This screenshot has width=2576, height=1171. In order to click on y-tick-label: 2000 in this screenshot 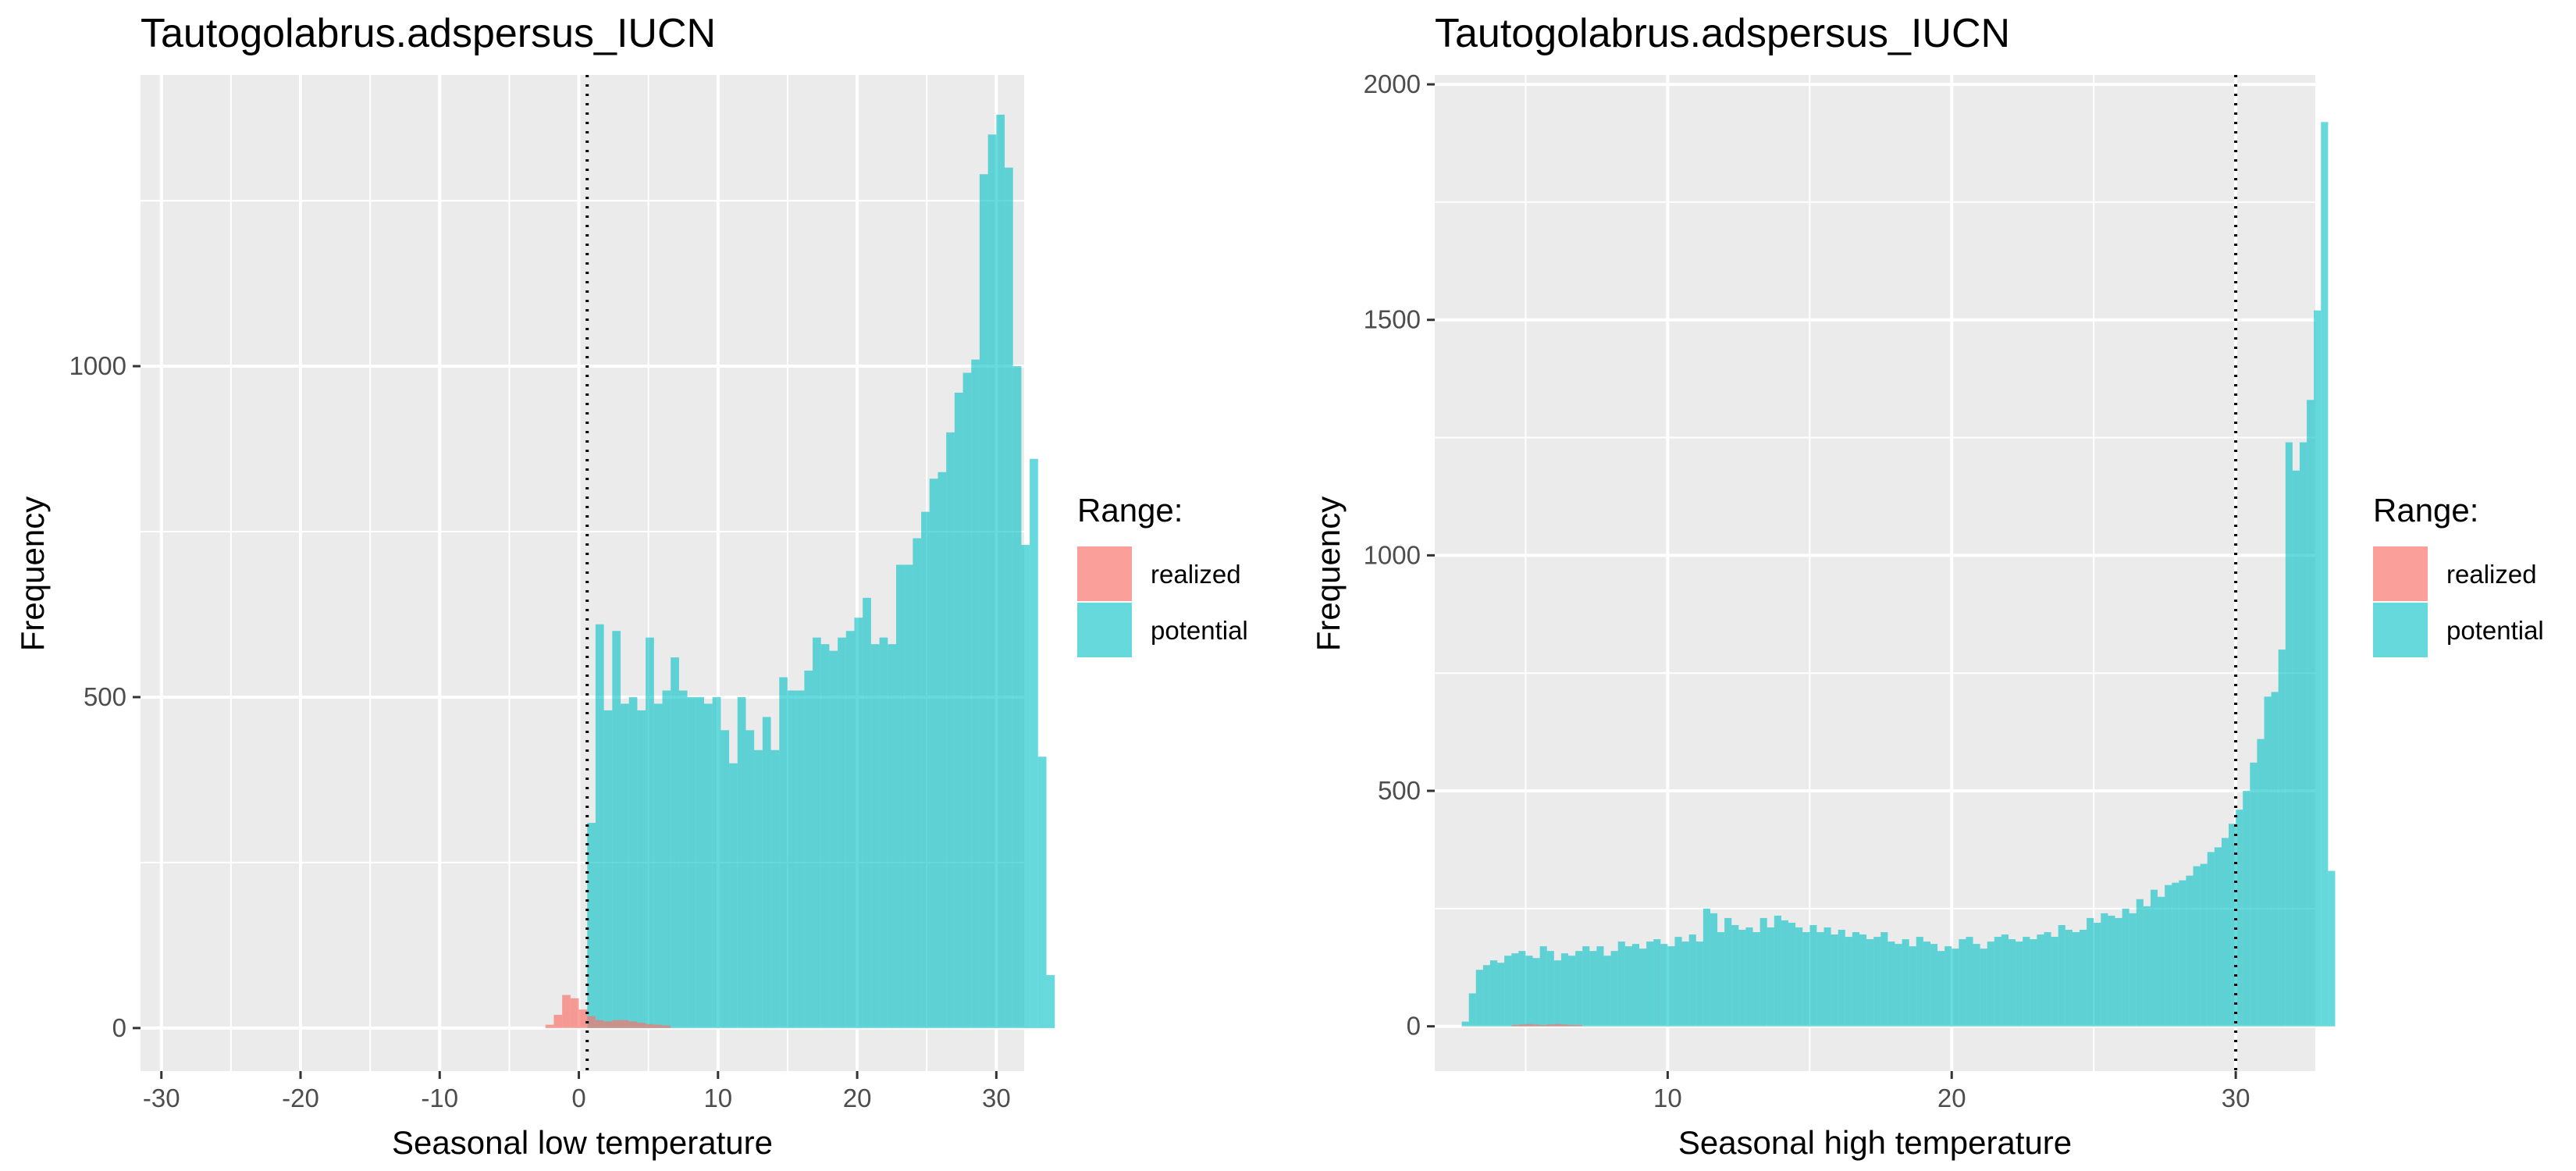, I will do `click(1392, 83)`.